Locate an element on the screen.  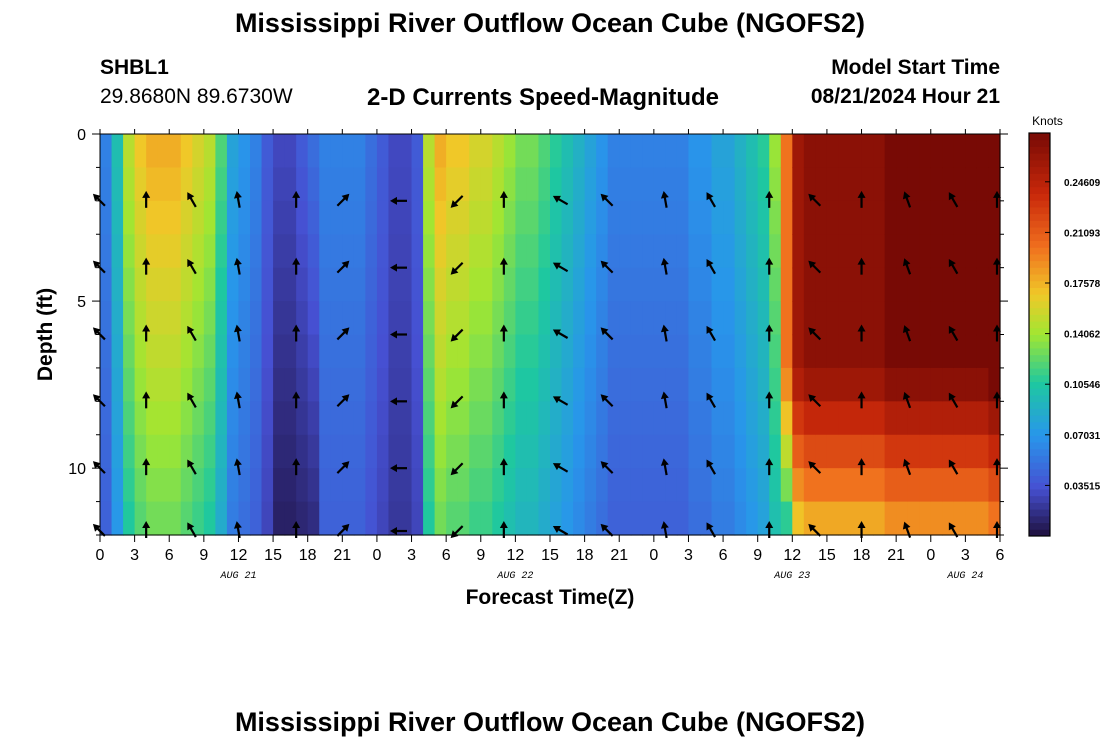
x-tick-label: 15 is located at coordinates (827, 555).